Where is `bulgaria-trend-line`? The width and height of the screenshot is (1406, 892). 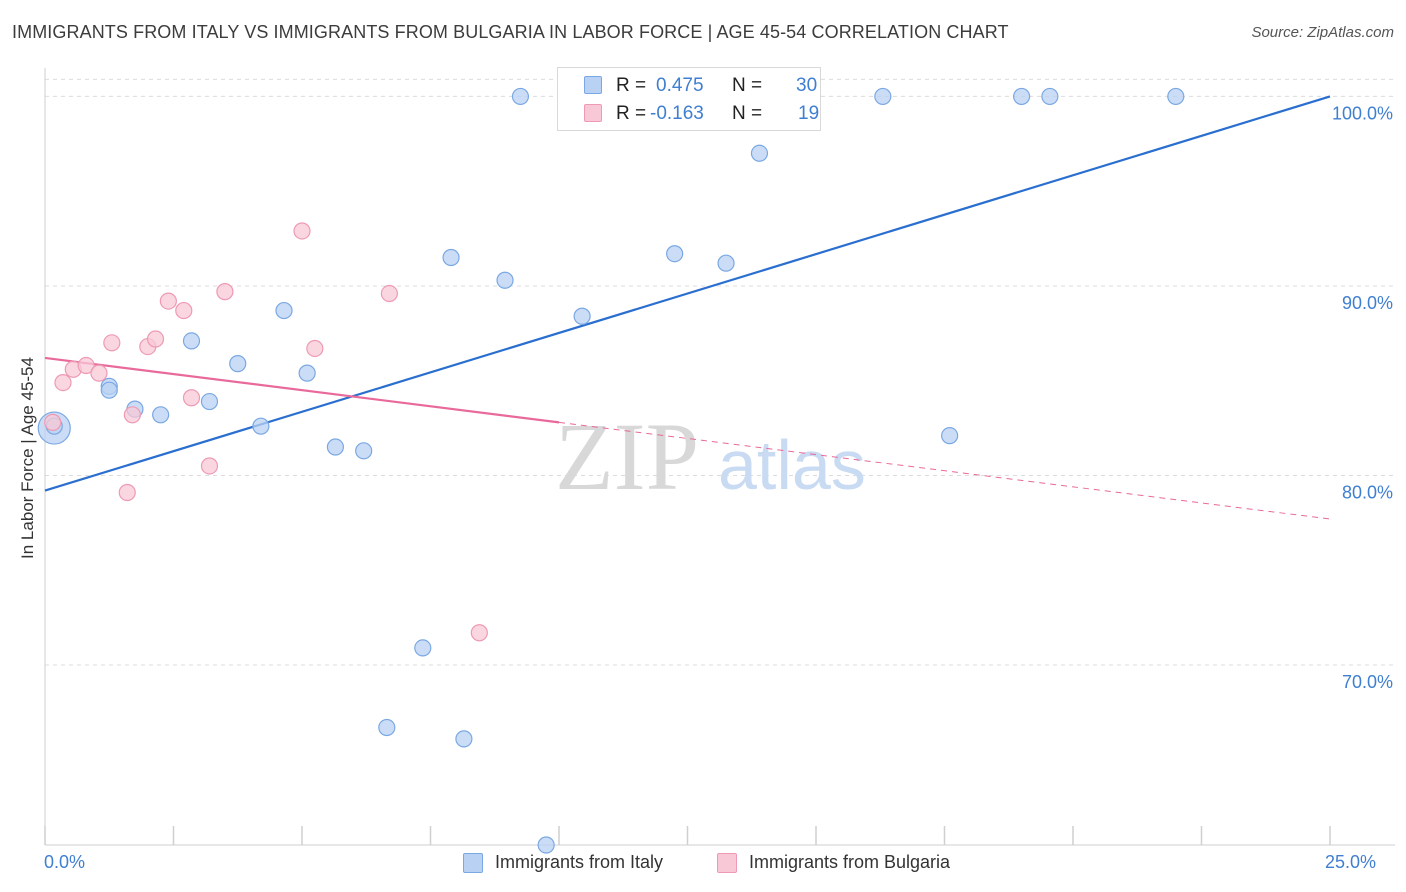
bulgaria-trend-line is located at coordinates (302, 390).